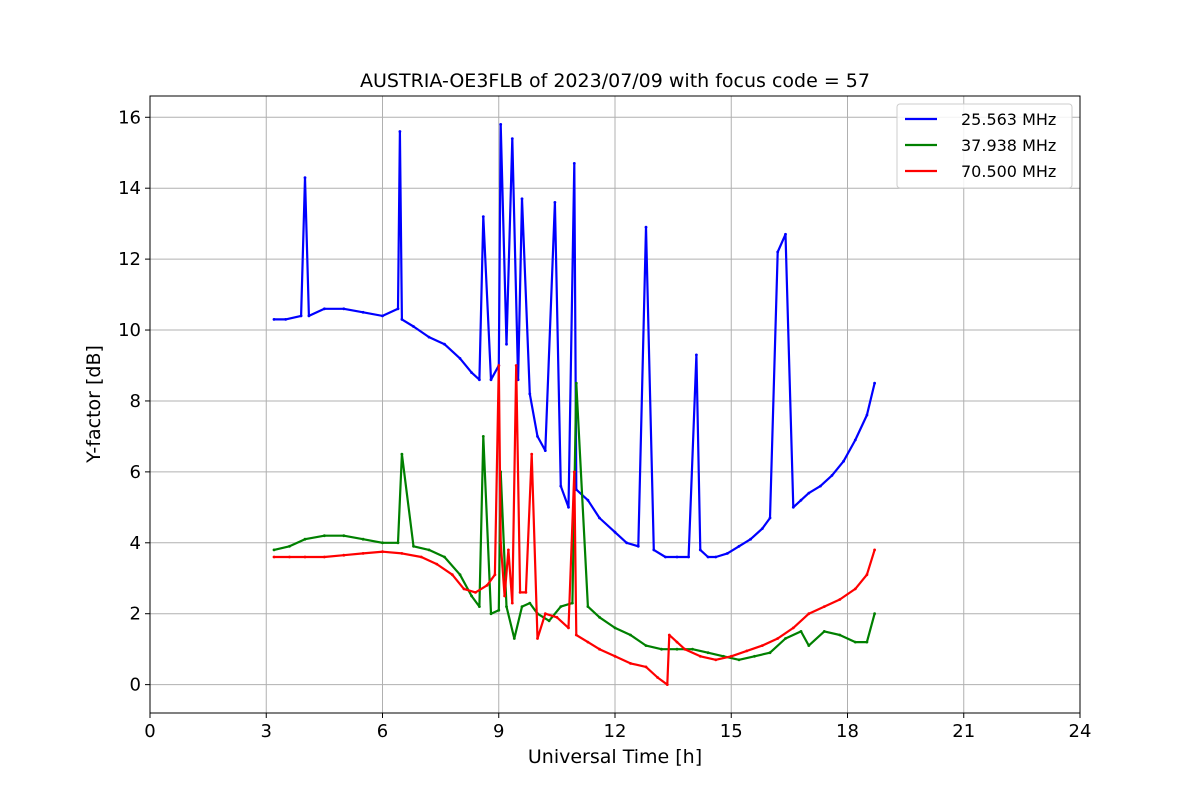  I want to click on legend-box, so click(984, 146).